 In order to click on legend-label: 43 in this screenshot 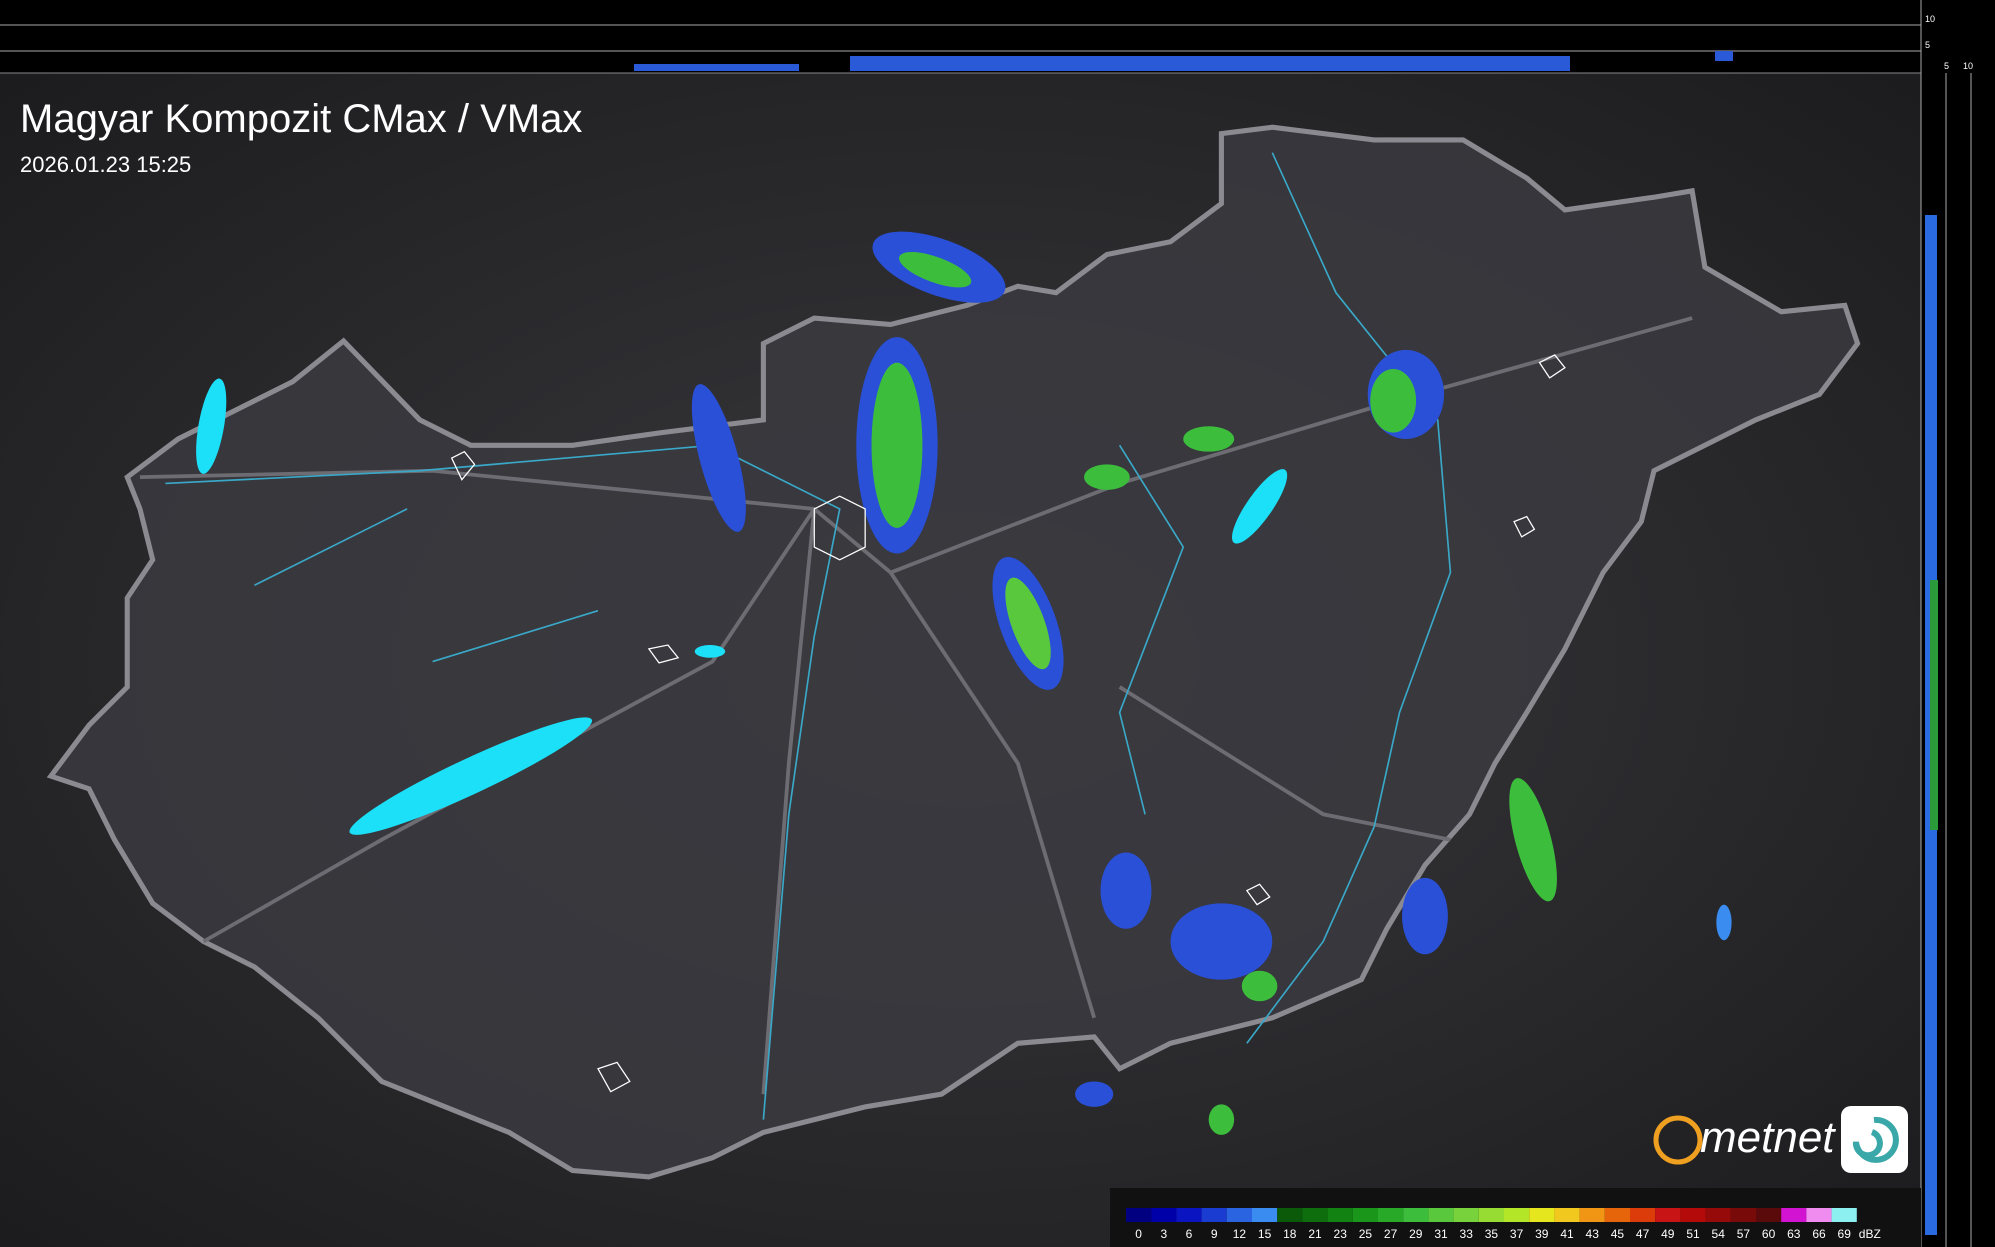, I will do `click(1593, 1234)`.